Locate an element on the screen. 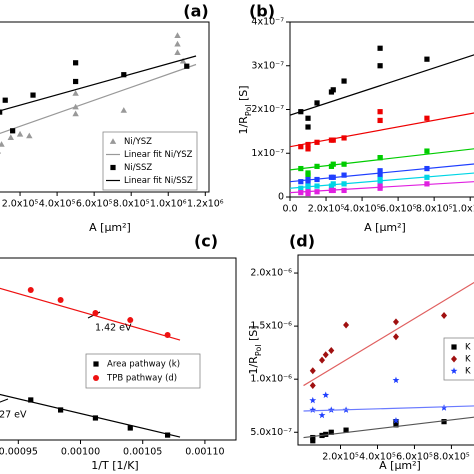  legend-label: Ni/YSZ is located at coordinates (138, 142).